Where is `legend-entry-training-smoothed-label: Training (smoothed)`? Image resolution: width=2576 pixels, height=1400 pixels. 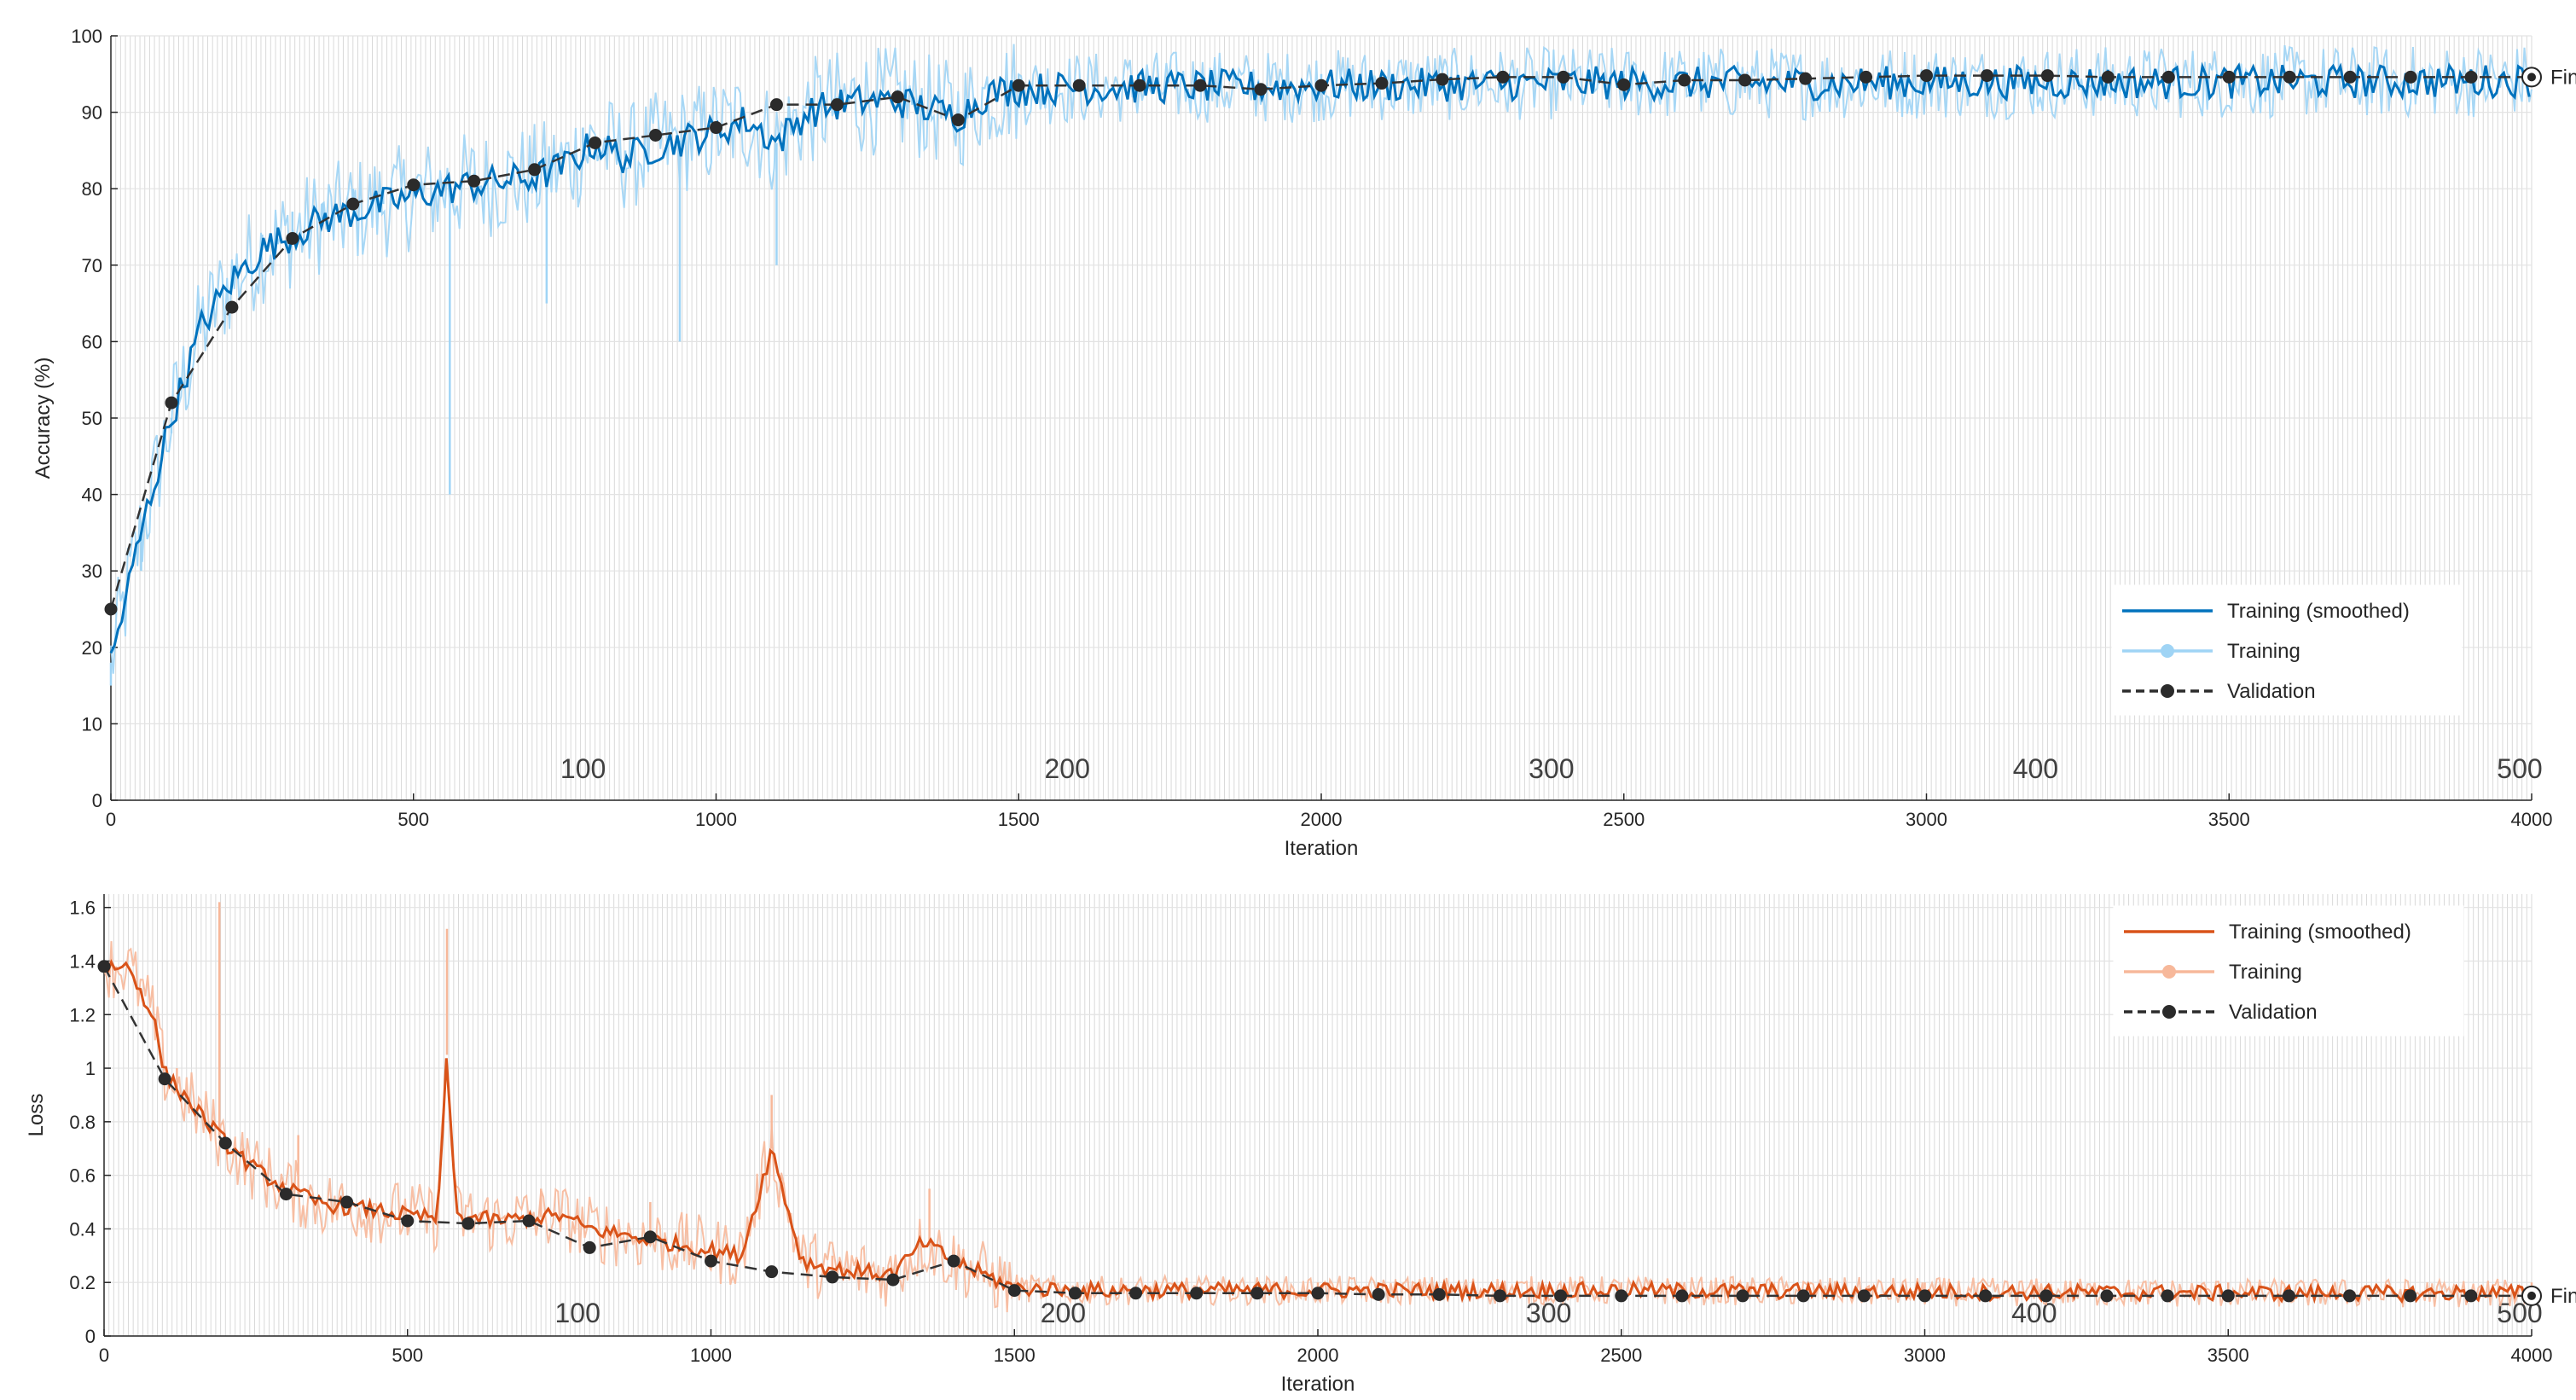
legend-entry-training-smoothed-label: Training (smoothed) is located at coordinates (2318, 611).